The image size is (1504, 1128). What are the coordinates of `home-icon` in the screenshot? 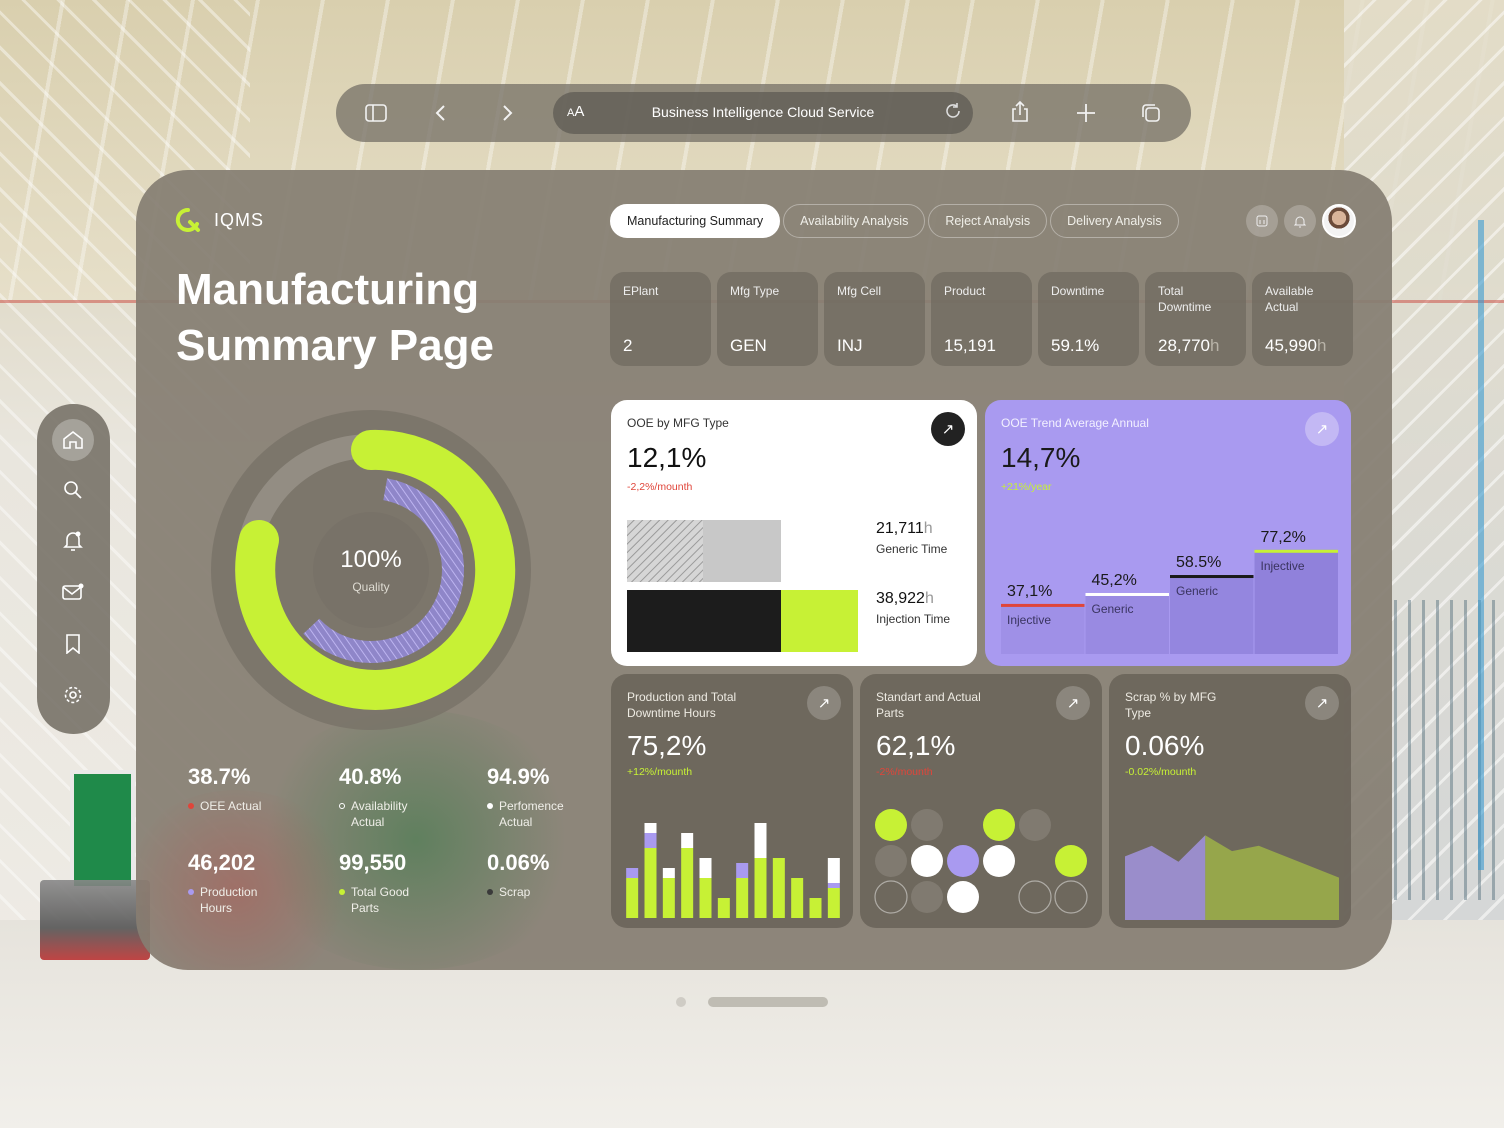 It's located at (73, 440).